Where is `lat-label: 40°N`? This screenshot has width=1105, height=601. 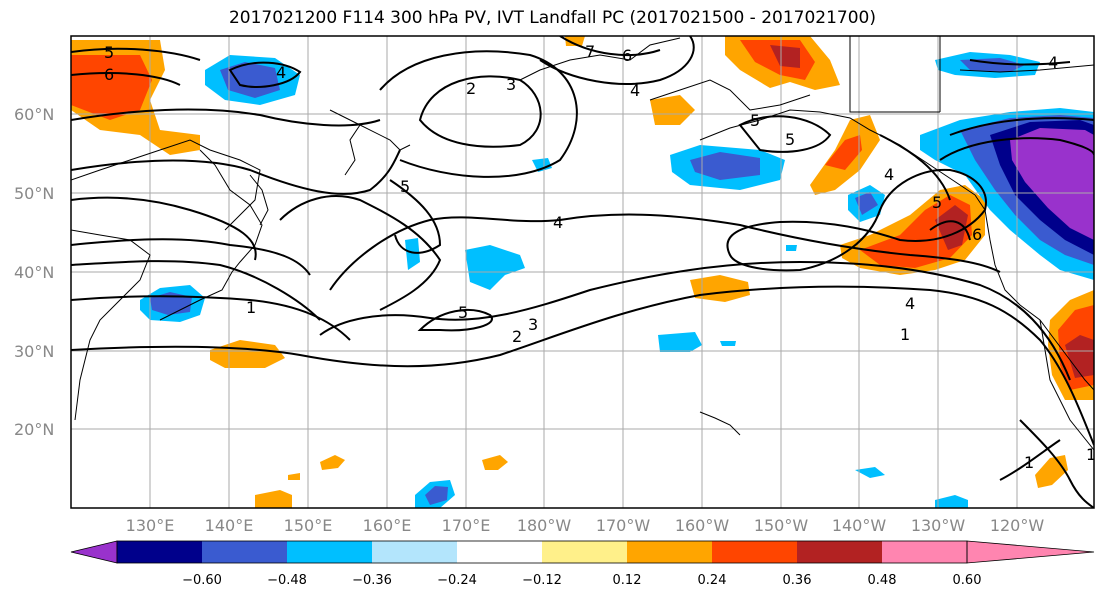
lat-label: 40°N is located at coordinates (34, 272).